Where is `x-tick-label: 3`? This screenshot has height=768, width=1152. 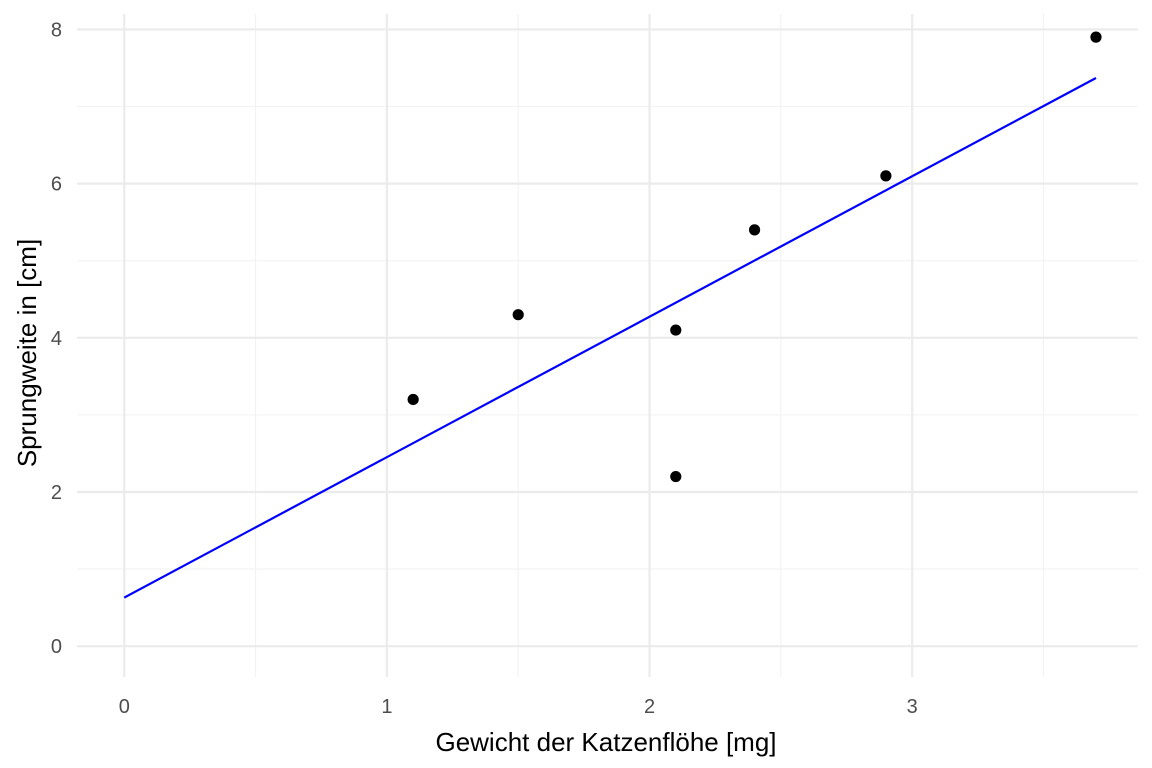 x-tick-label: 3 is located at coordinates (912, 707).